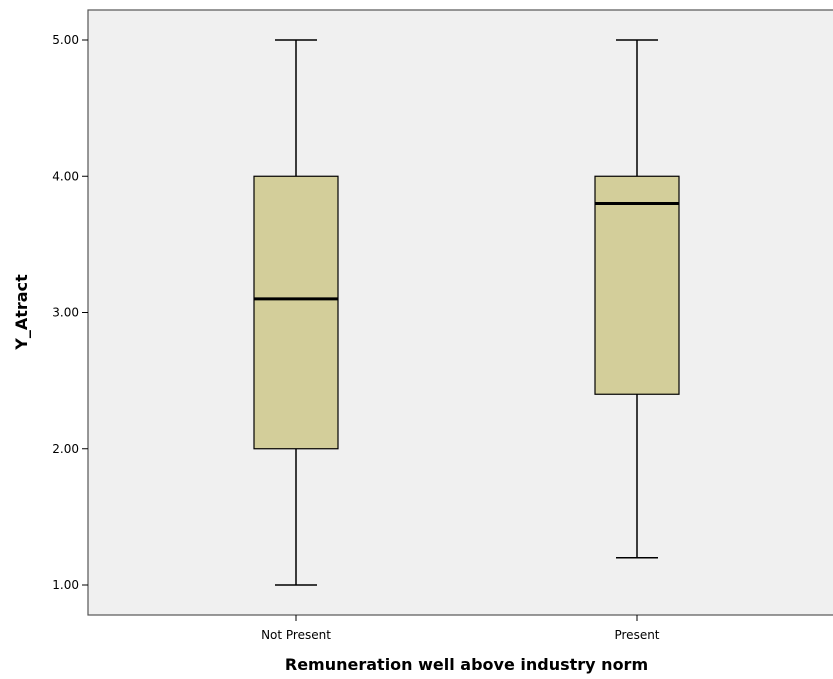 The height and width of the screenshot is (679, 833). Describe the element at coordinates (65, 176) in the screenshot. I see `y-tick-label: 4.00` at that location.